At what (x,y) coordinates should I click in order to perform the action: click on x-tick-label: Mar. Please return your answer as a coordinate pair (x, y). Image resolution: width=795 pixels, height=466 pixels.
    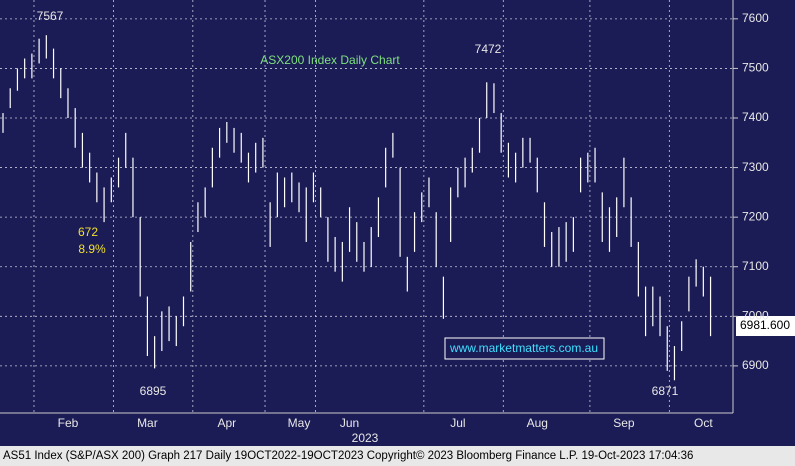
    Looking at the image, I should click on (147, 423).